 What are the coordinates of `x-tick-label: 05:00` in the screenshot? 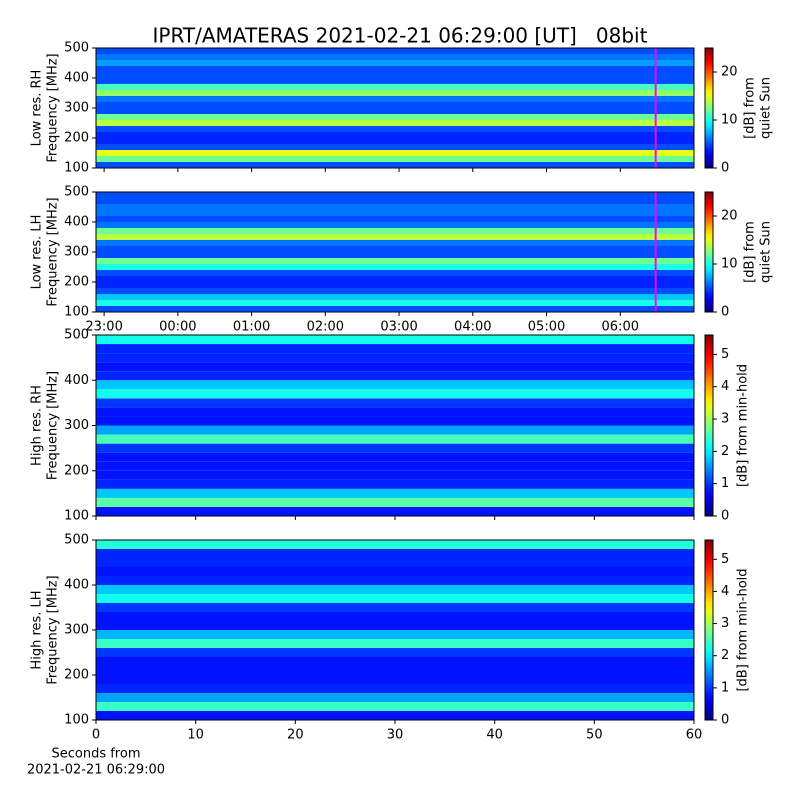 It's located at (546, 327).